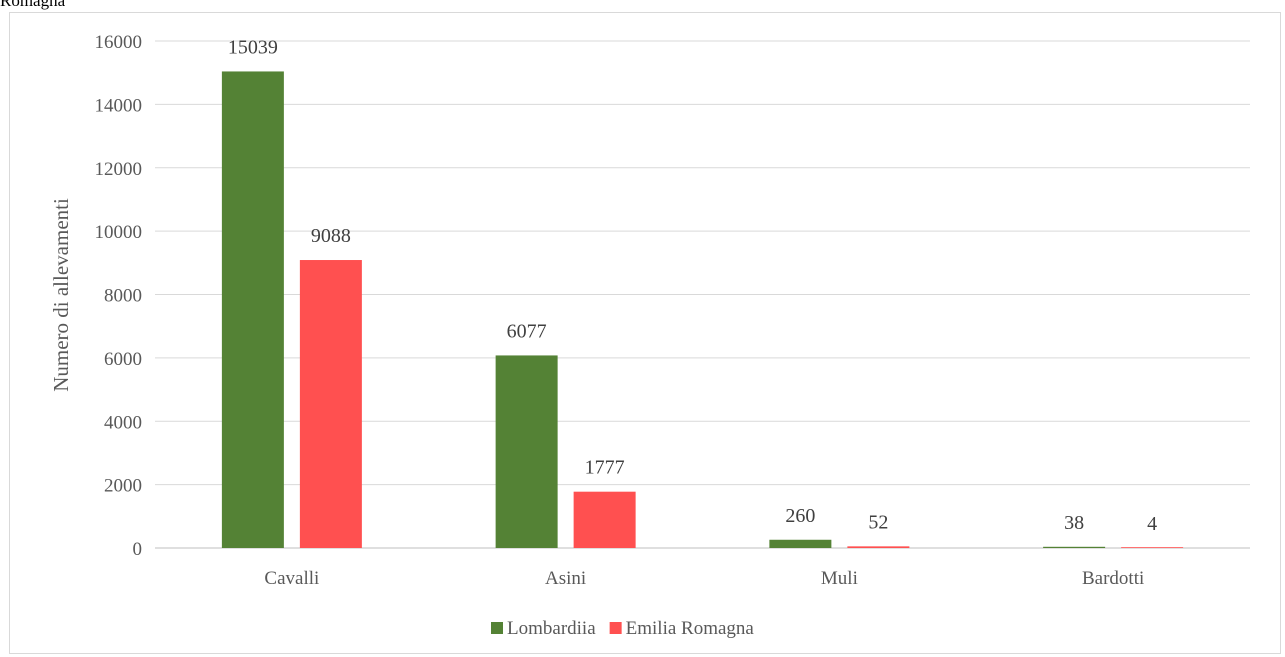 The width and height of the screenshot is (1285, 657). Describe the element at coordinates (527, 331) in the screenshot. I see `data-label: 6077` at that location.